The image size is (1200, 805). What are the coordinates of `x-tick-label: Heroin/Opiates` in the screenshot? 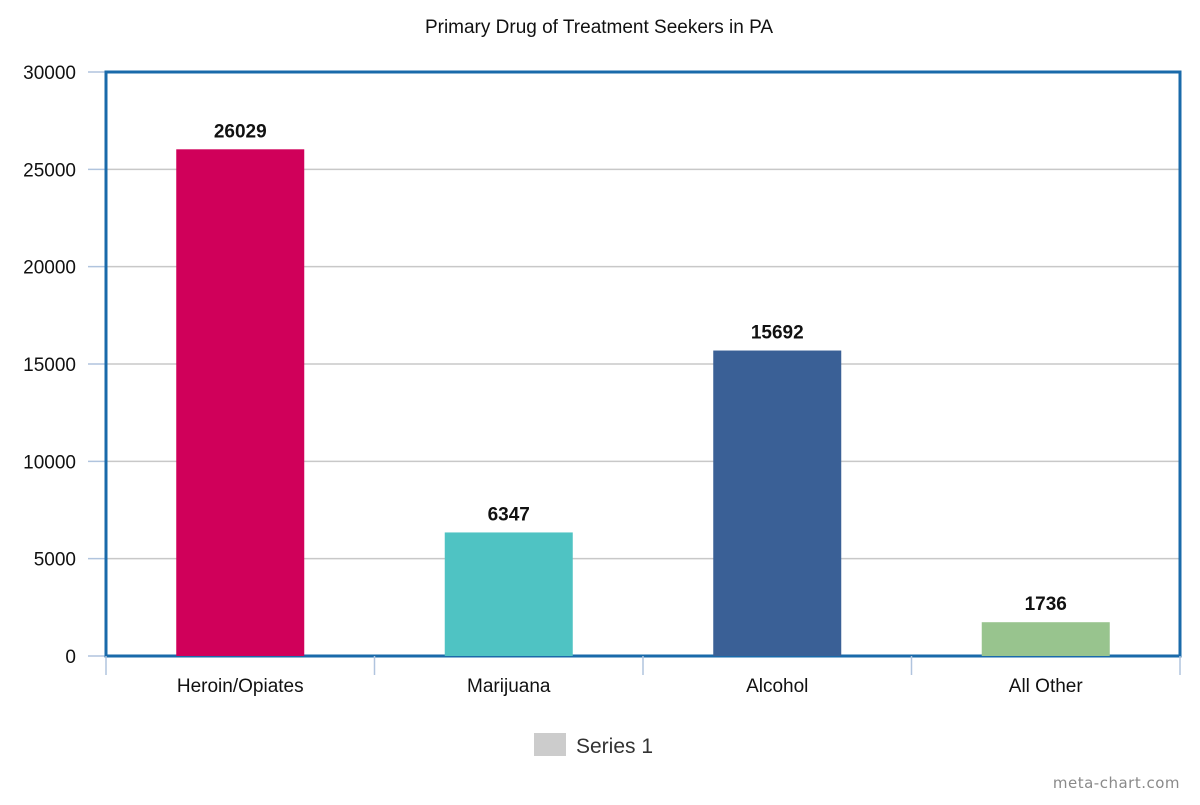 It's located at (240, 686).